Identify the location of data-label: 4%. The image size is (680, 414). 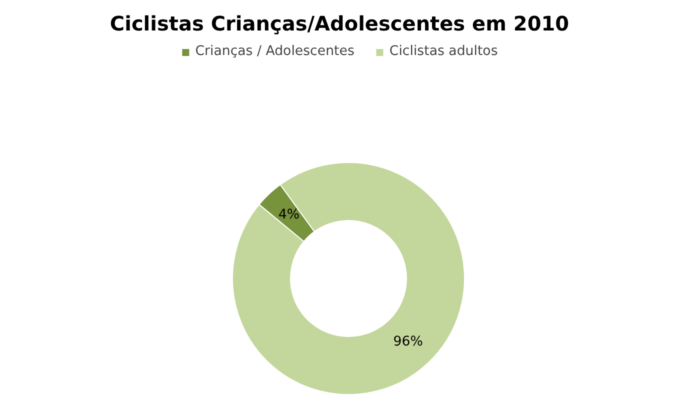
(289, 215).